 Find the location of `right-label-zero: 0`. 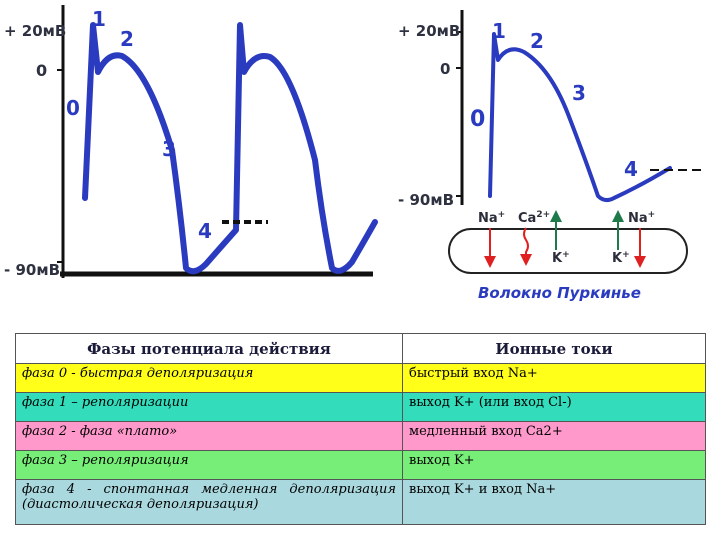

right-label-zero: 0 is located at coordinates (445, 69).